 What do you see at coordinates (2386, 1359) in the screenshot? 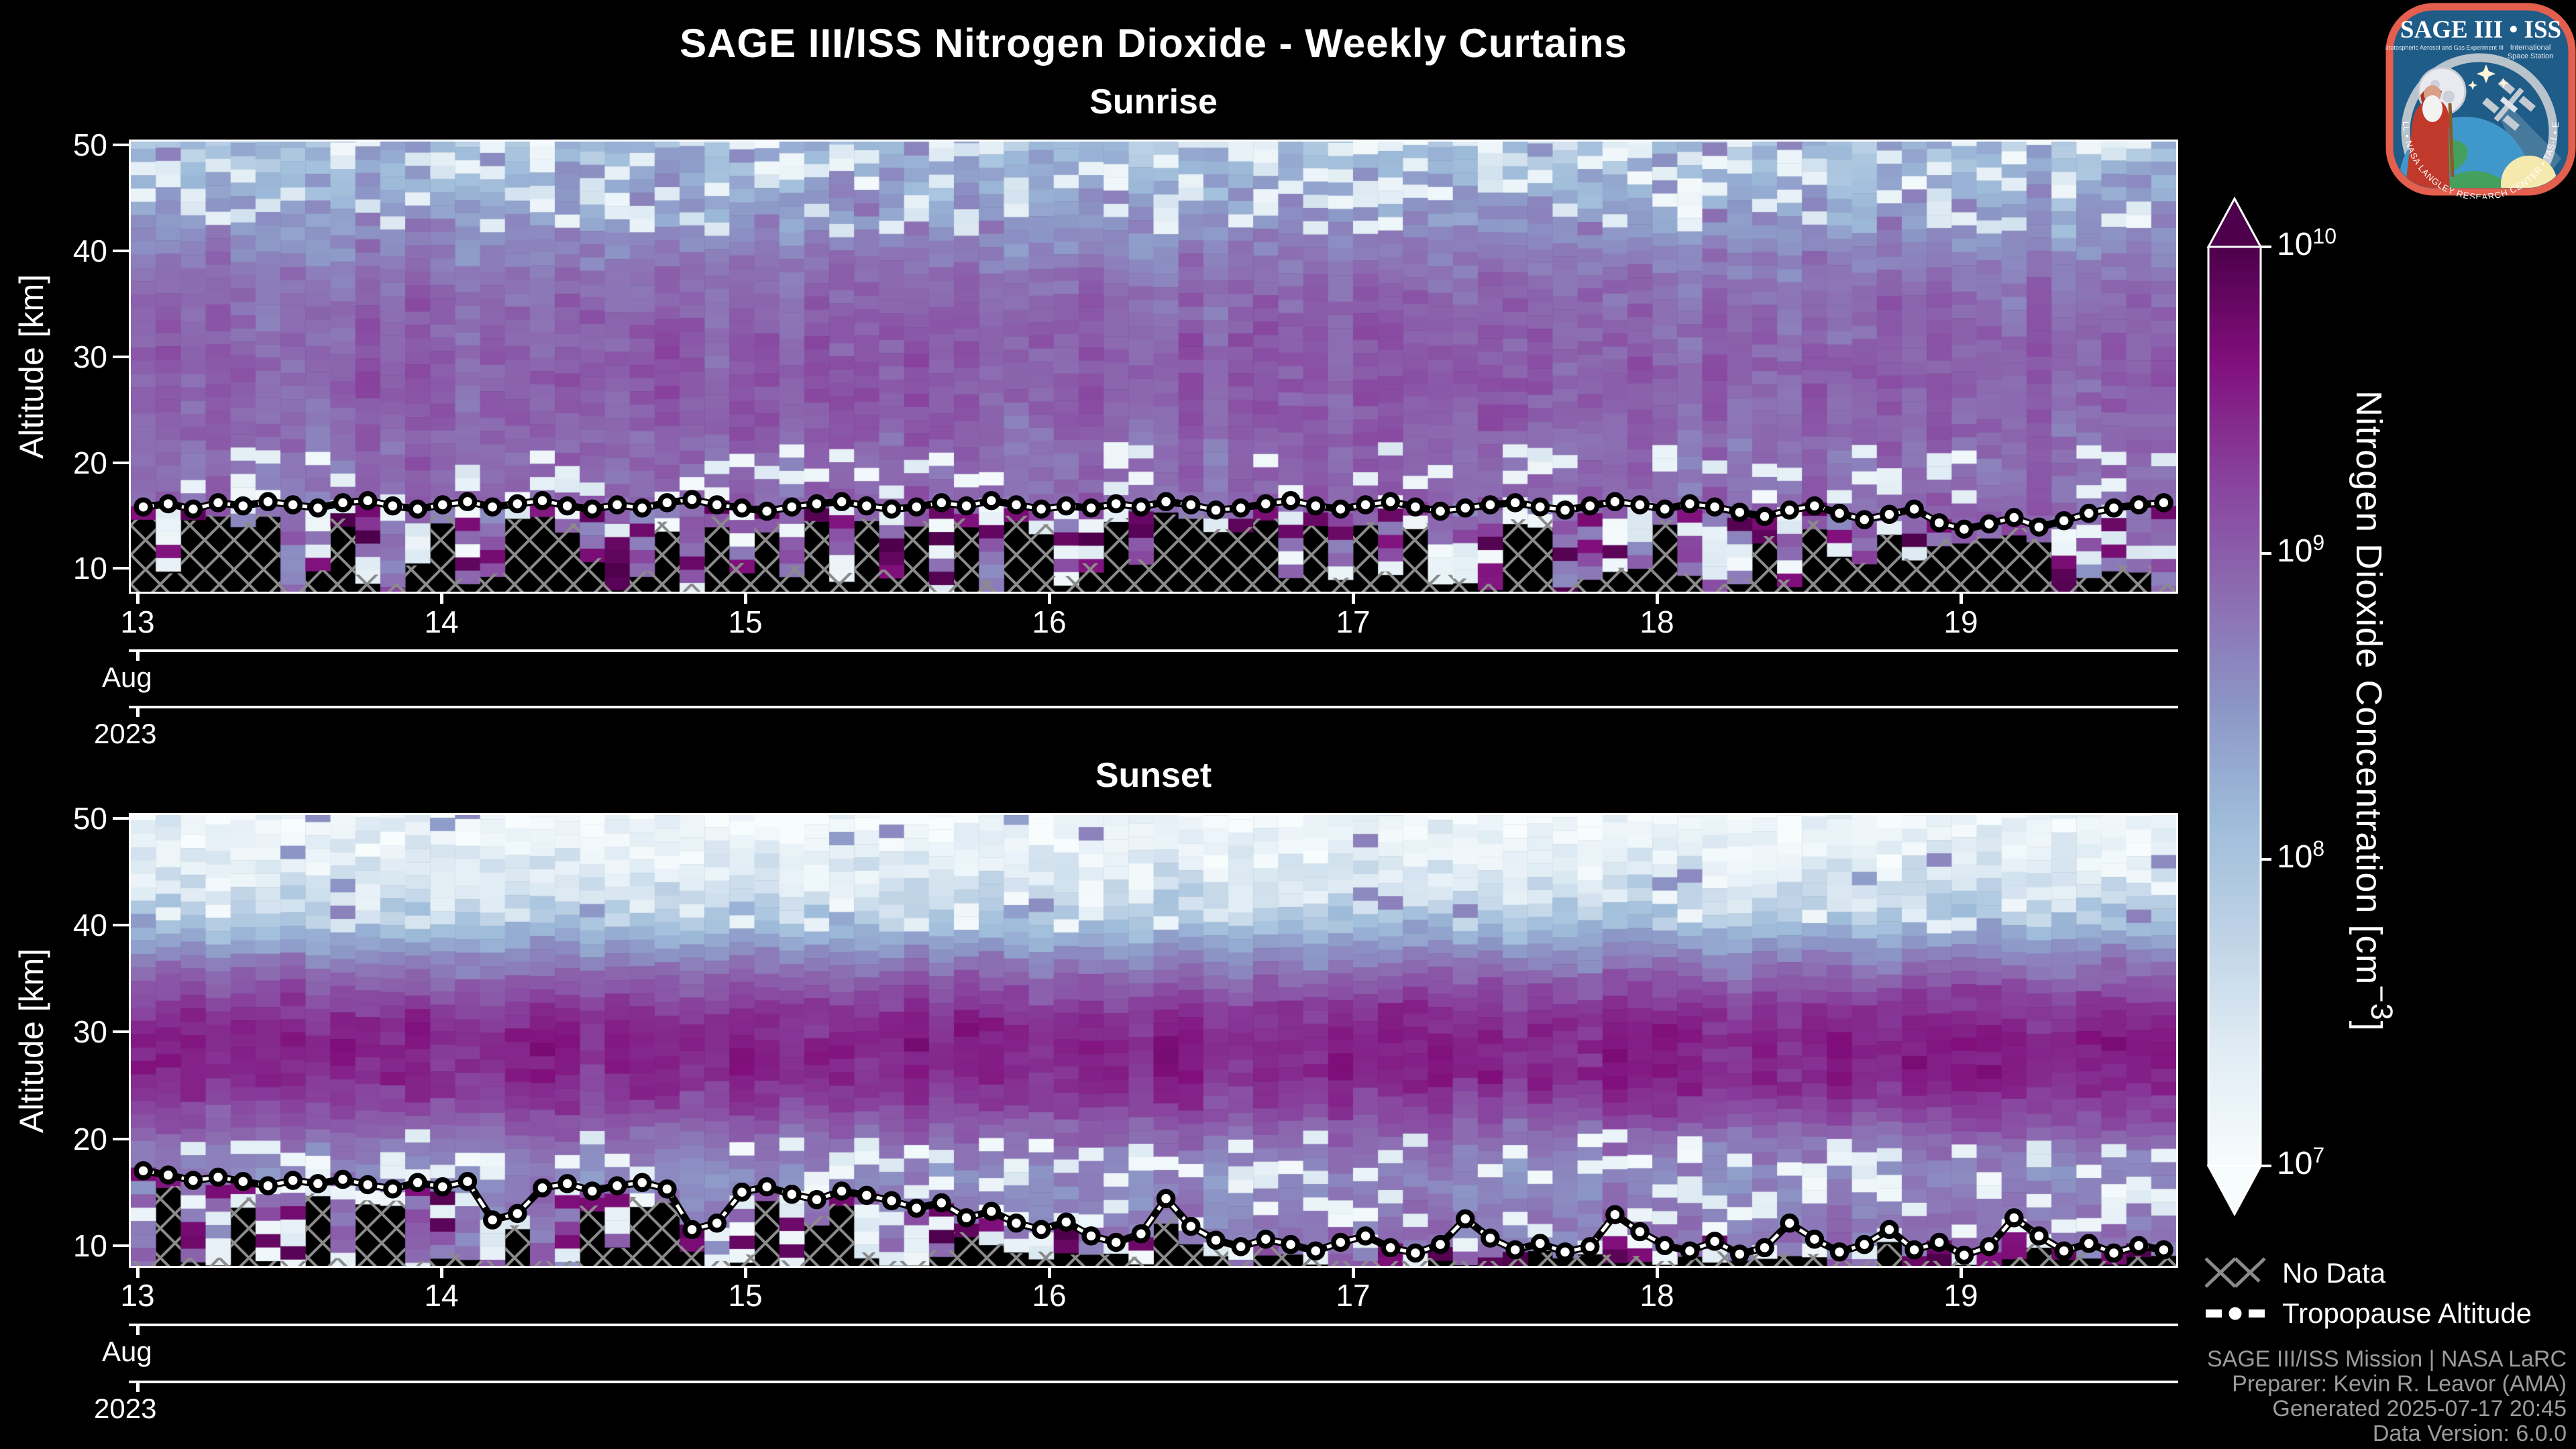
I see `footer-line: SAGE III/ISS Mission | NASA LaRC` at bounding box center [2386, 1359].